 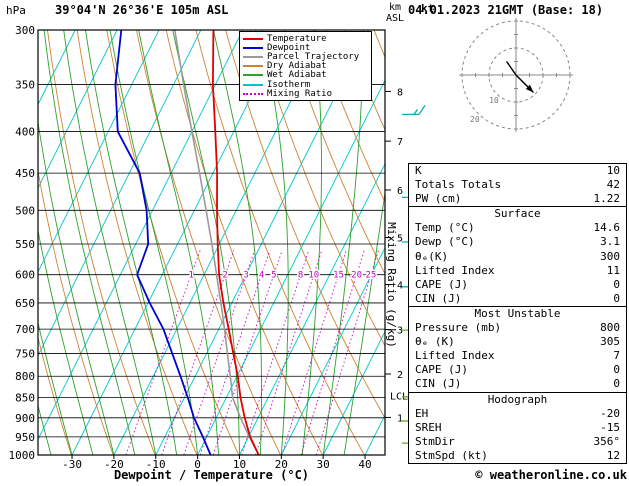 I want to click on legend-label: Mixing Ratio, so click(x=300, y=93).